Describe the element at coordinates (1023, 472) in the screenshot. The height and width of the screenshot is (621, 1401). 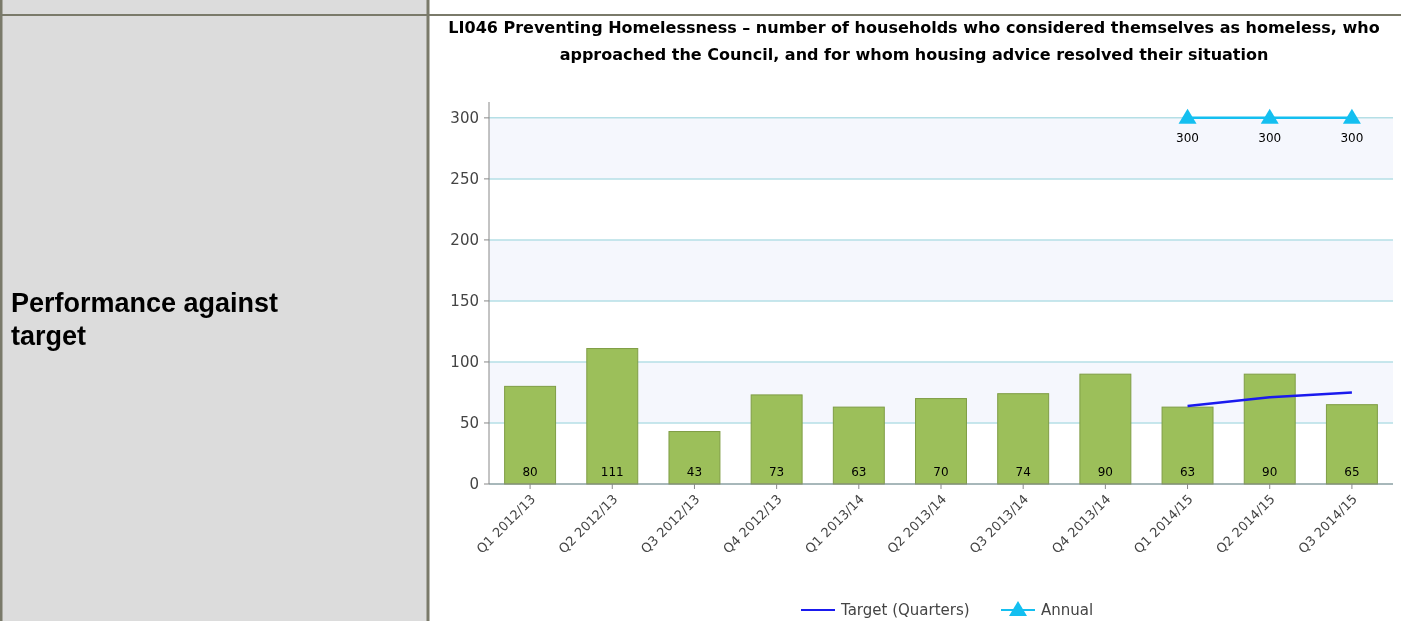
I see `data-label: 74` at that location.